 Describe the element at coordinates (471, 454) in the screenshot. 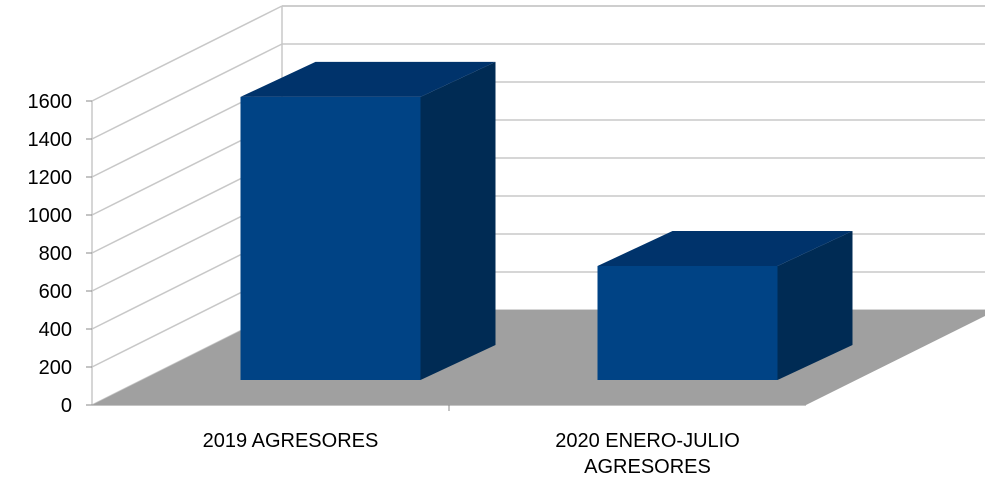

I see `x-axis-labels: 2019 AGRESORES 2020 ENERO-JULIO AGRESORES` at that location.